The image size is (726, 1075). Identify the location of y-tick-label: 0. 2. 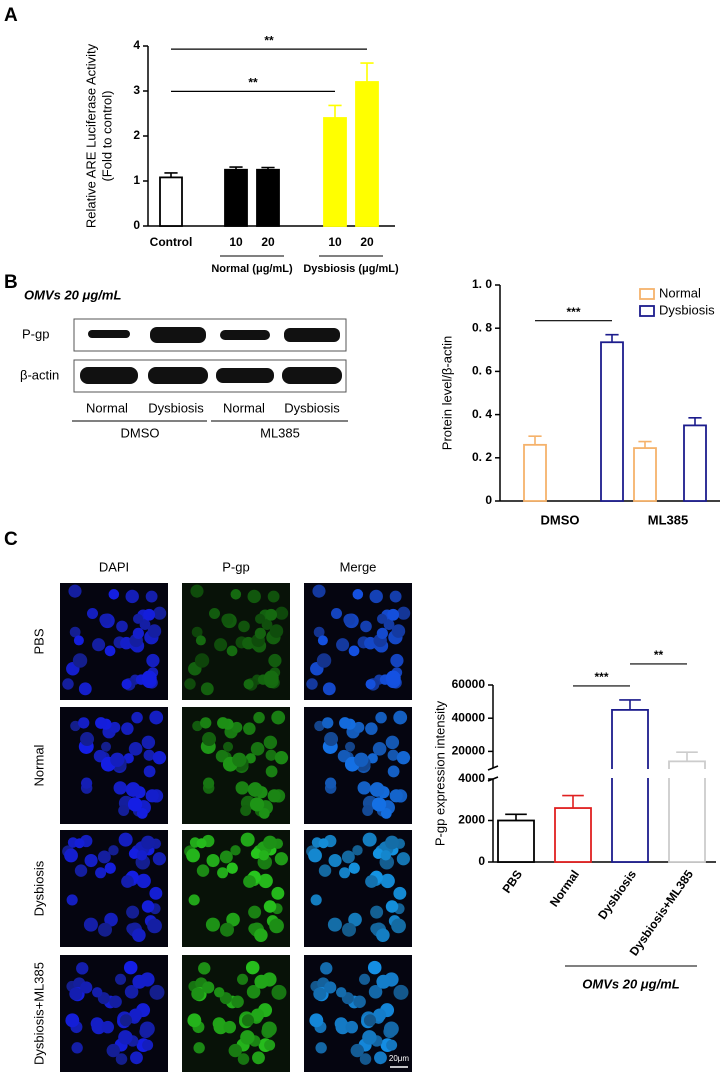
(482, 457).